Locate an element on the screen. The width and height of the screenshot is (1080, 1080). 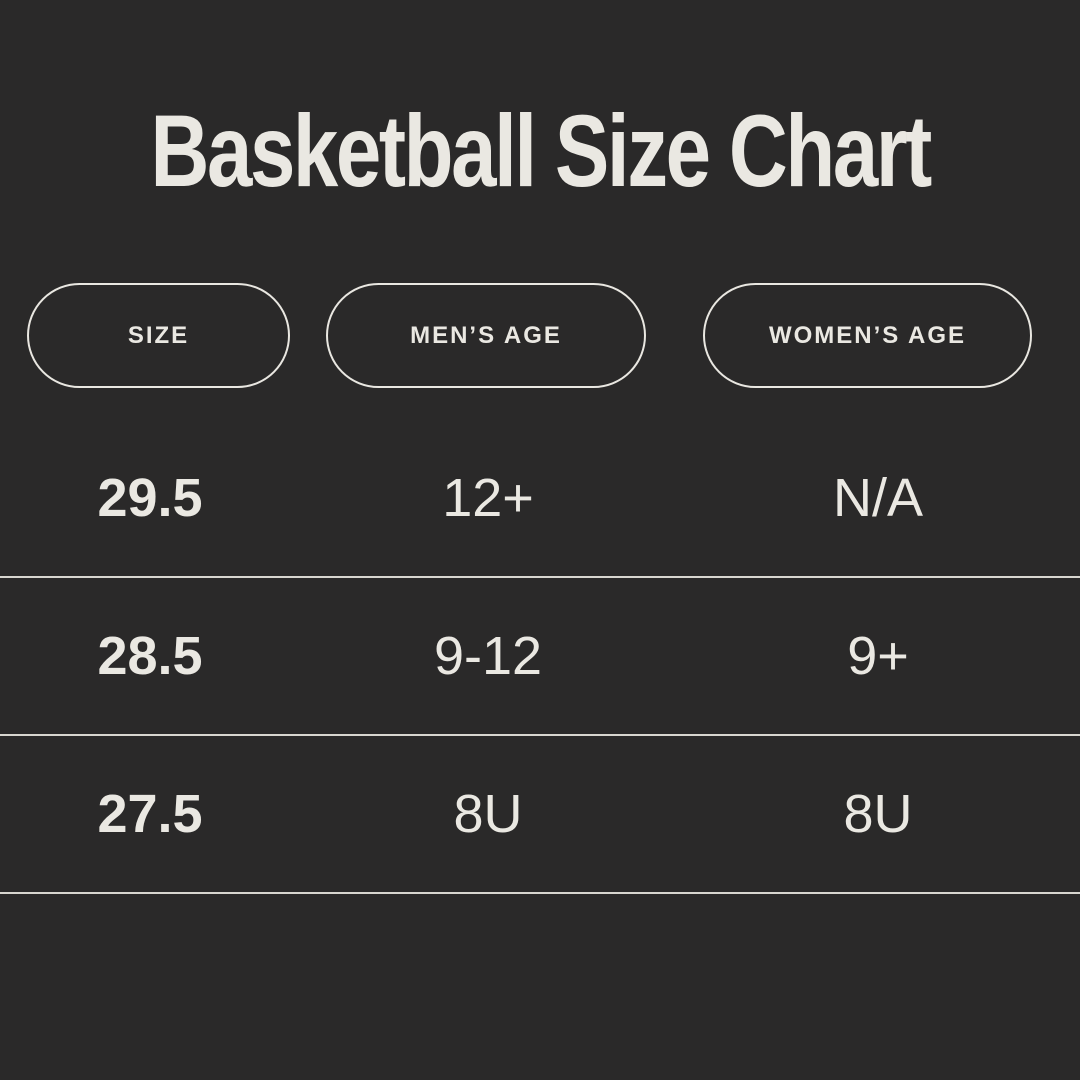
cell-size: 27.5 is located at coordinates (150, 814).